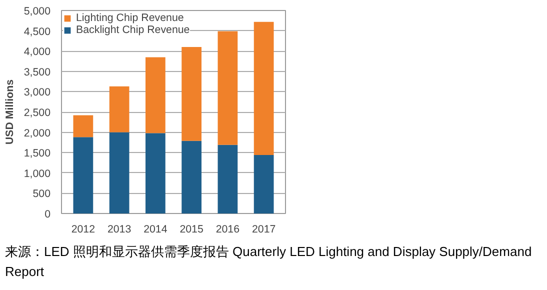 The width and height of the screenshot is (547, 290). What do you see at coordinates (228, 230) in the screenshot?
I see `x-tick-label: 2016` at bounding box center [228, 230].